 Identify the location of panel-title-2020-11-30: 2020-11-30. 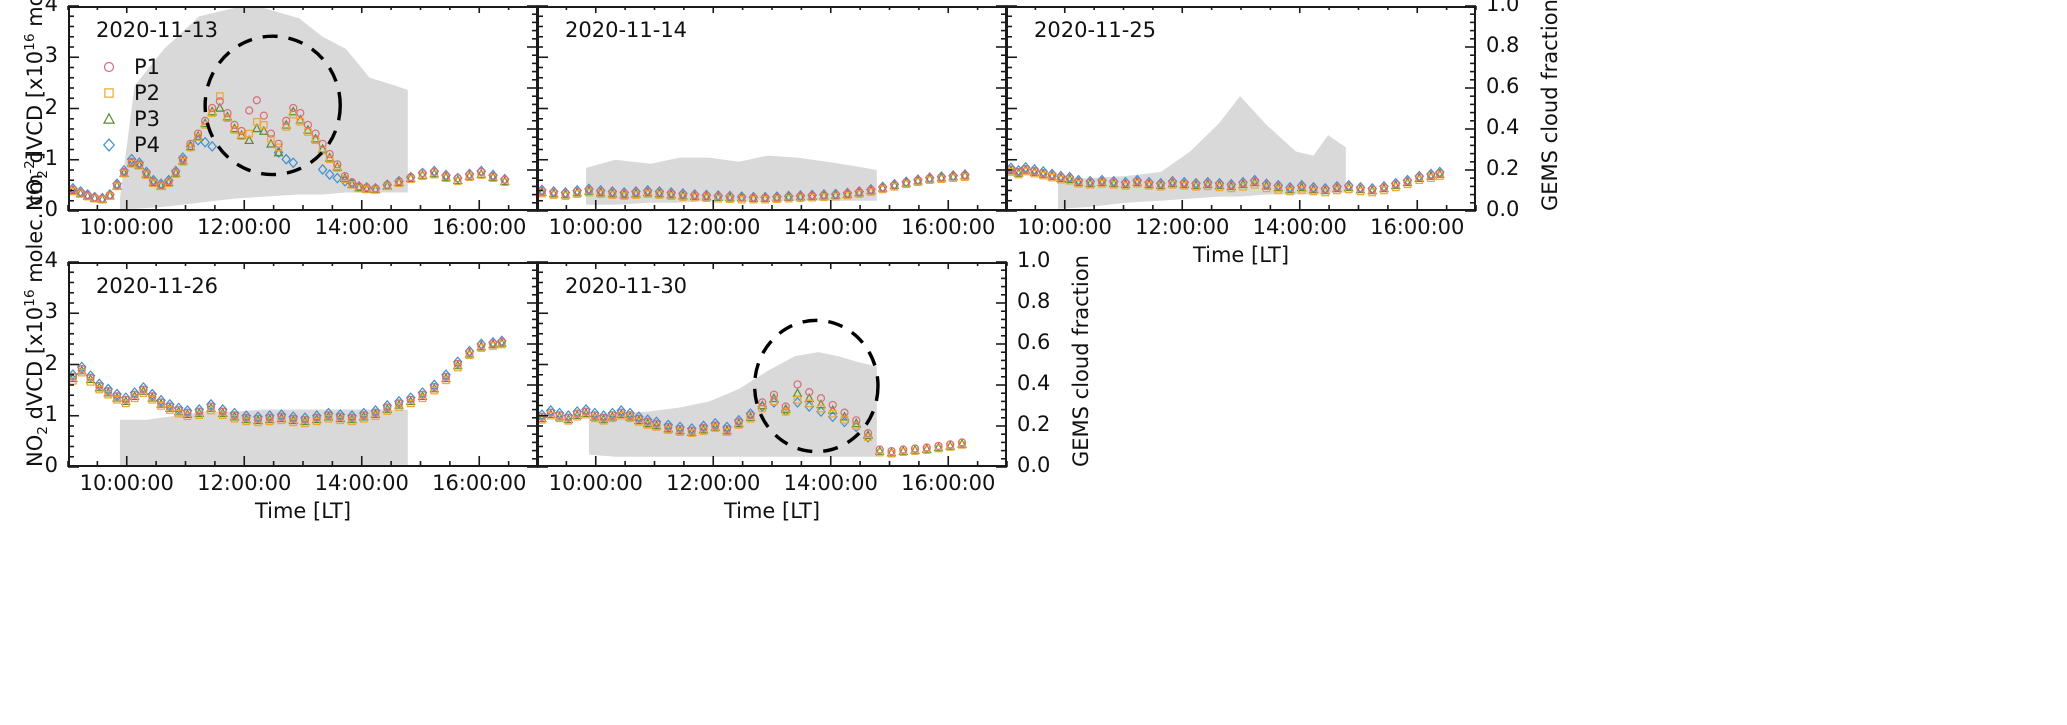
(626, 286).